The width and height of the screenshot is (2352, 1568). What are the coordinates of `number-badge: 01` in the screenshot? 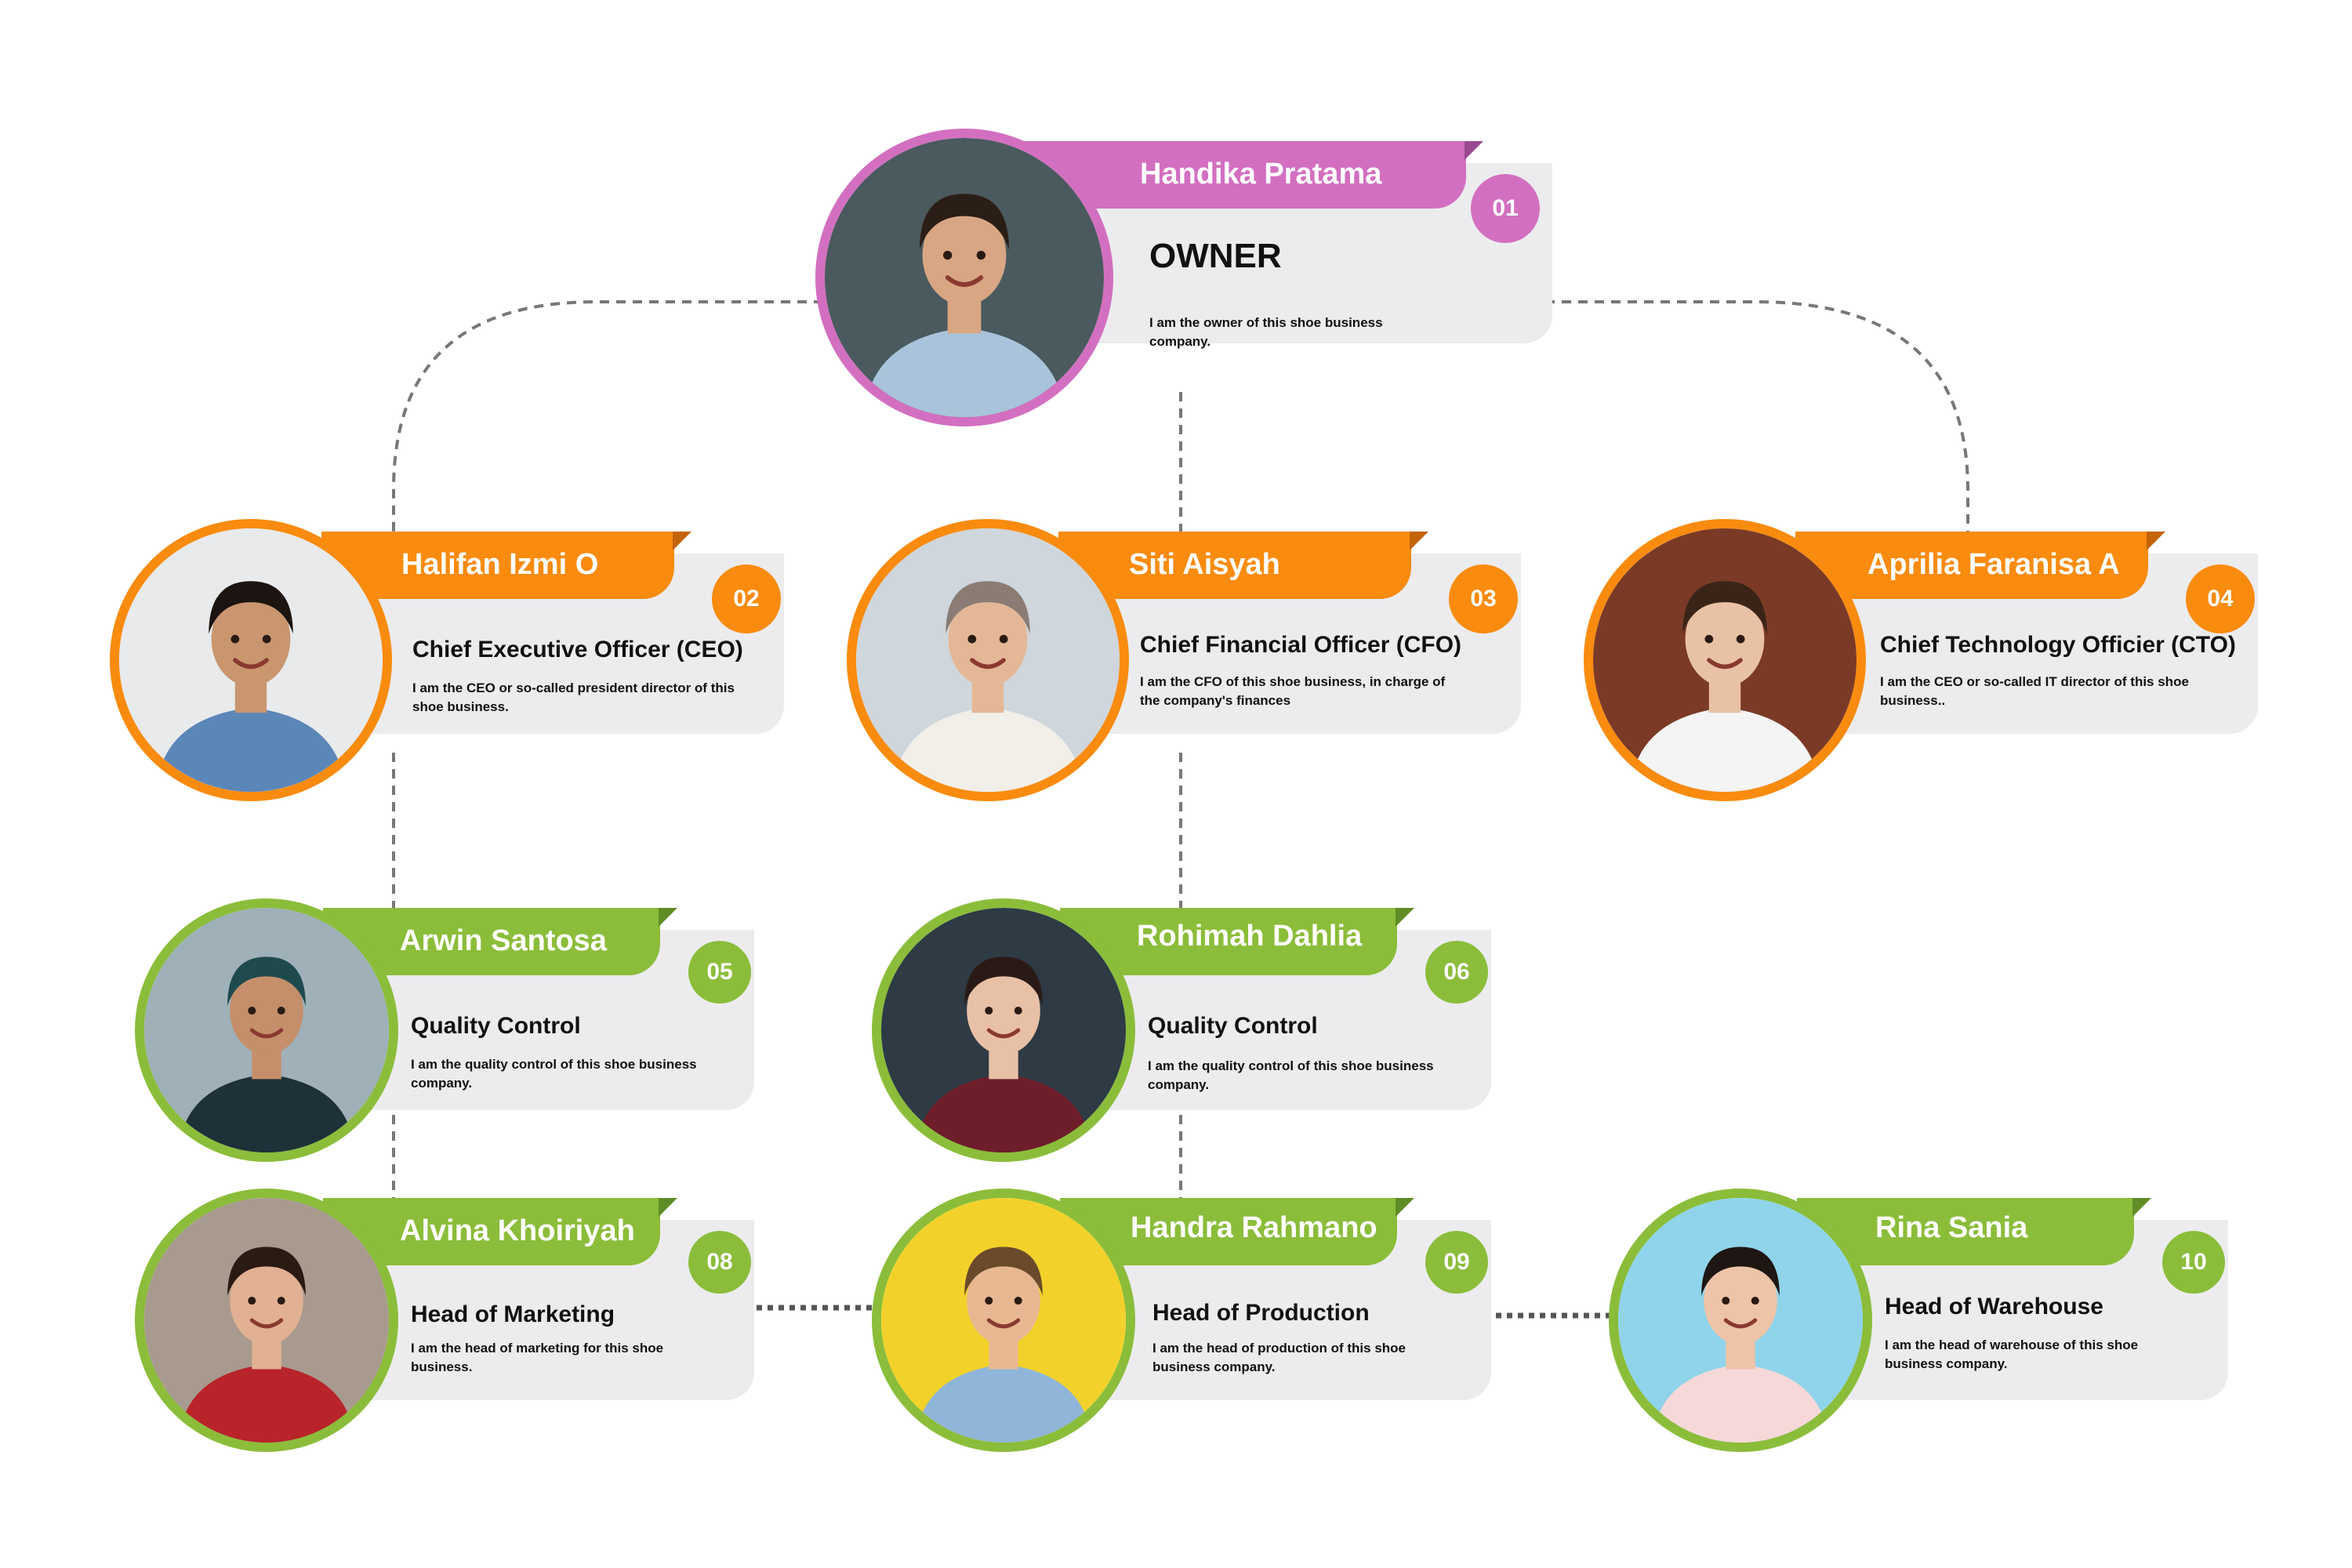 It's located at (1505, 209).